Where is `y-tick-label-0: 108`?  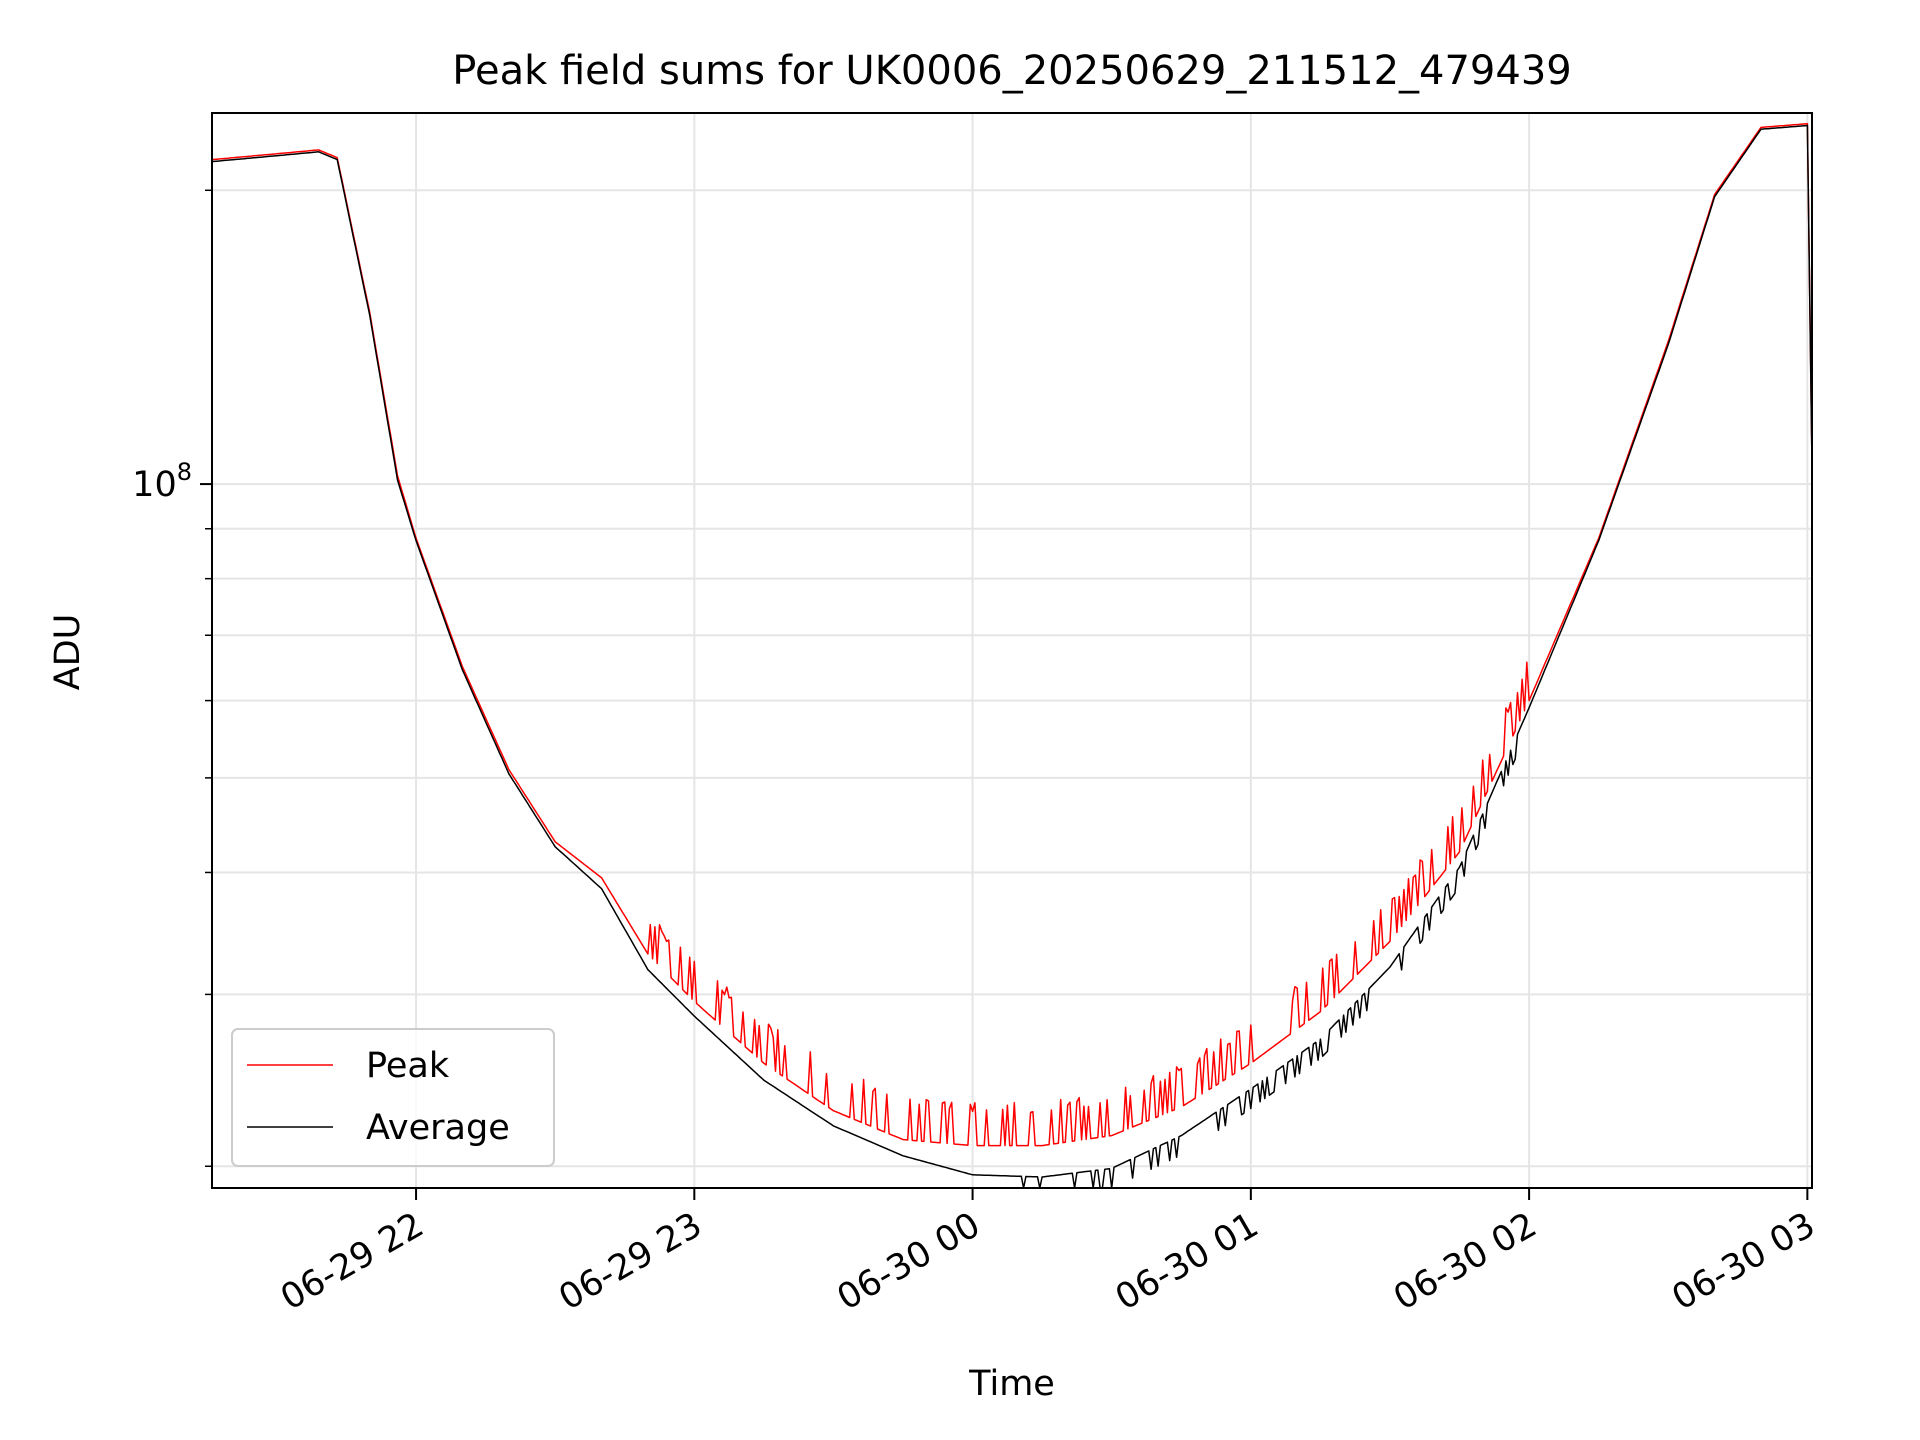 y-tick-label-0: 108 is located at coordinates (162, 481).